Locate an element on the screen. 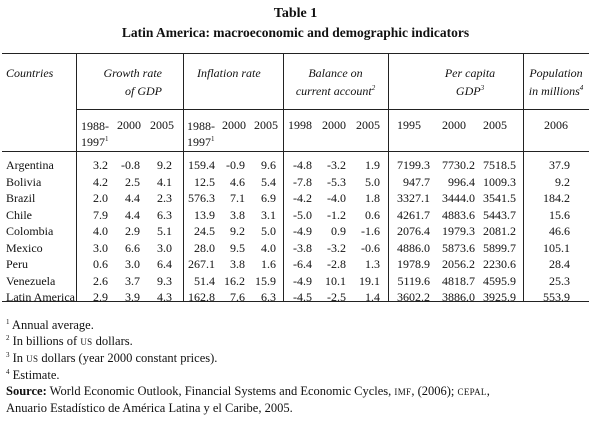 This screenshot has width=591, height=421. cell-growth: 6.3 is located at coordinates (164, 214).